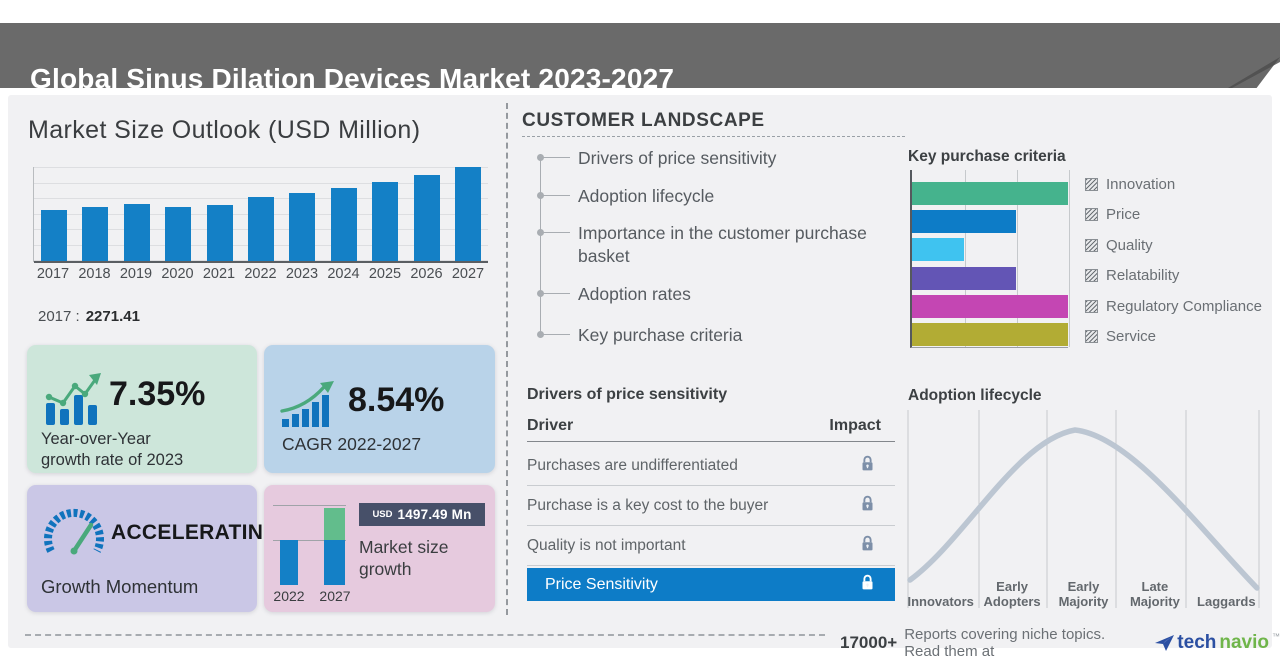 Image resolution: width=1280 pixels, height=670 pixels. What do you see at coordinates (975, 395) in the screenshot?
I see `adoption-lifecycle-title: Adoption lifecycle` at bounding box center [975, 395].